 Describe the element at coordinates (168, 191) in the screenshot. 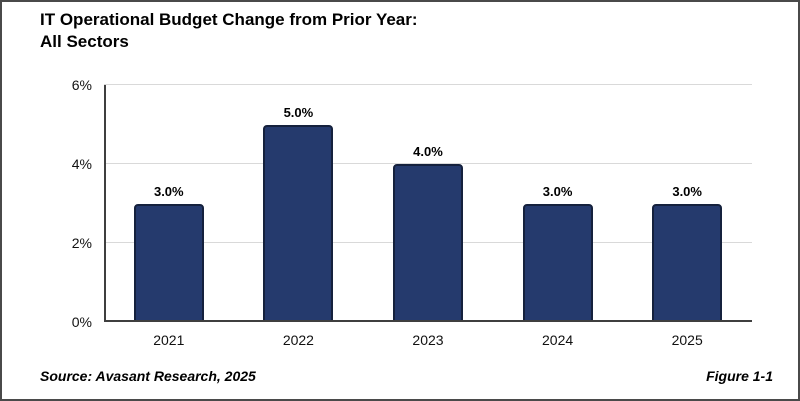

I see `bar-value-label-2021: 3.0%` at that location.